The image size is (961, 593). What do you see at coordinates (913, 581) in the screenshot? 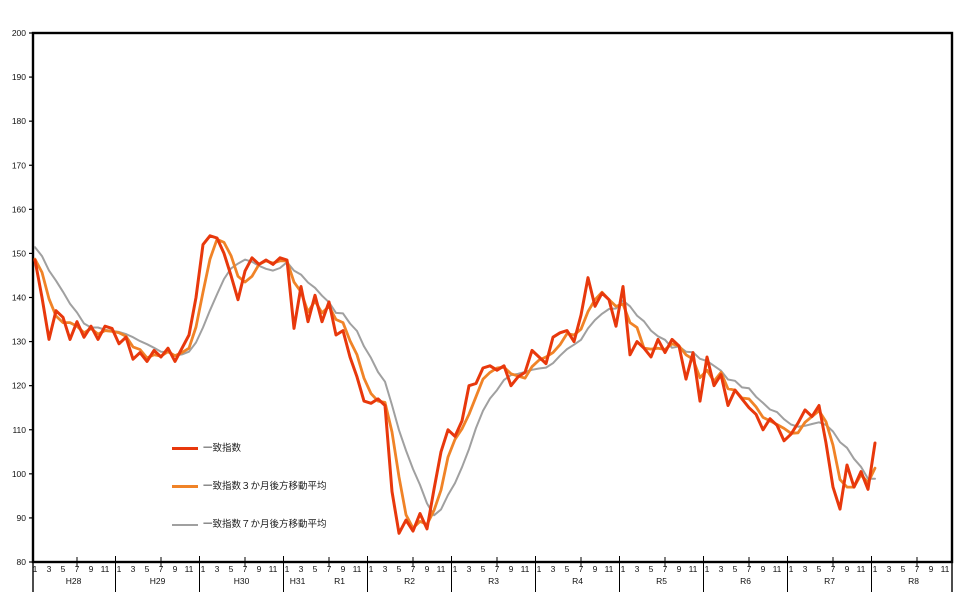
I see `x-year-label: R8` at bounding box center [913, 581].